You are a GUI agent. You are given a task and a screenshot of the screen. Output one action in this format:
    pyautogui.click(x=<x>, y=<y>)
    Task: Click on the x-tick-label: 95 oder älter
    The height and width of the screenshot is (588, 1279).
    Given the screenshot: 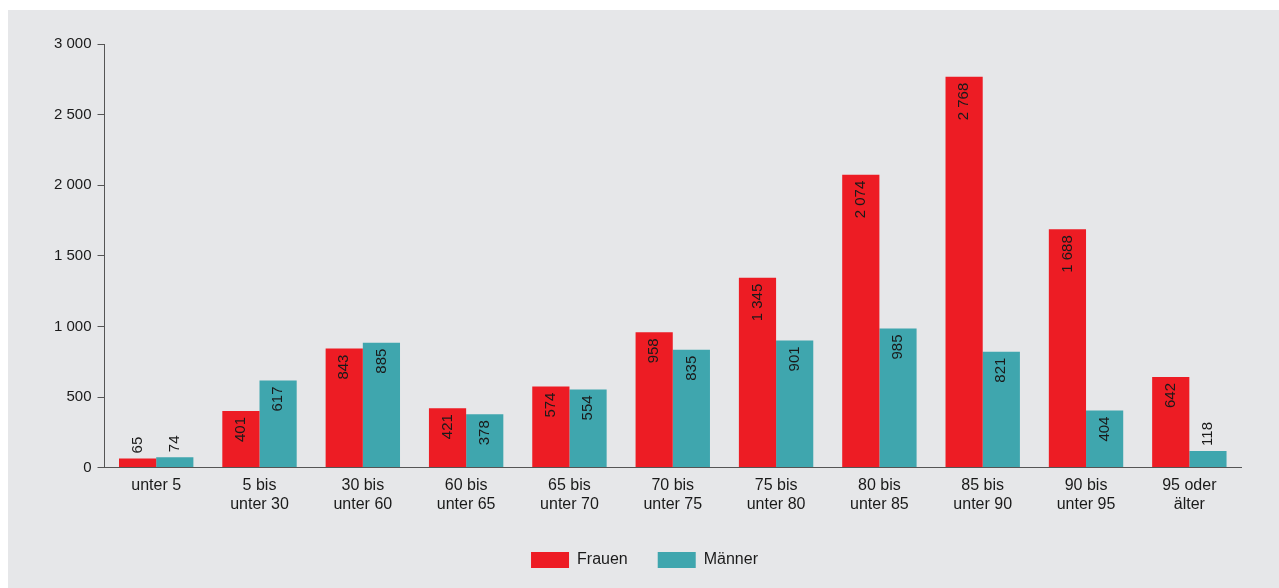 What is the action you would take?
    pyautogui.click(x=1190, y=493)
    